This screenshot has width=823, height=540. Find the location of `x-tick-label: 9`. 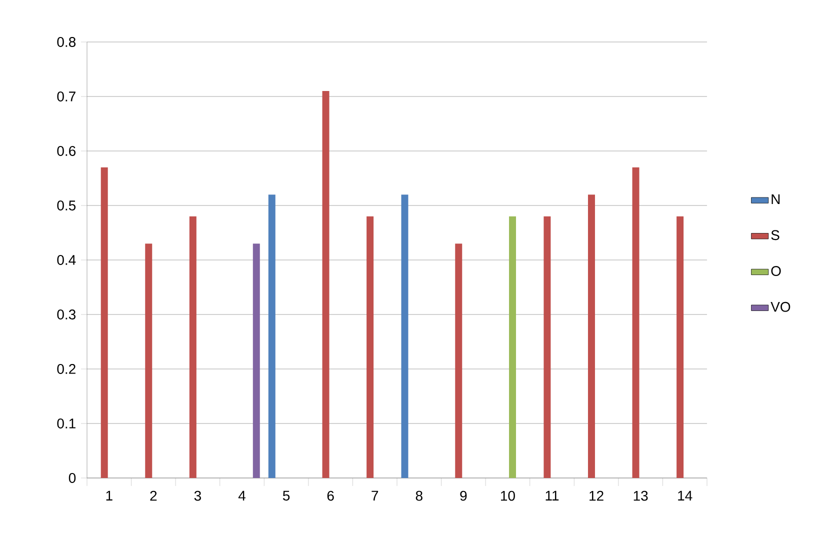

x-tick-label: 9 is located at coordinates (463, 495).